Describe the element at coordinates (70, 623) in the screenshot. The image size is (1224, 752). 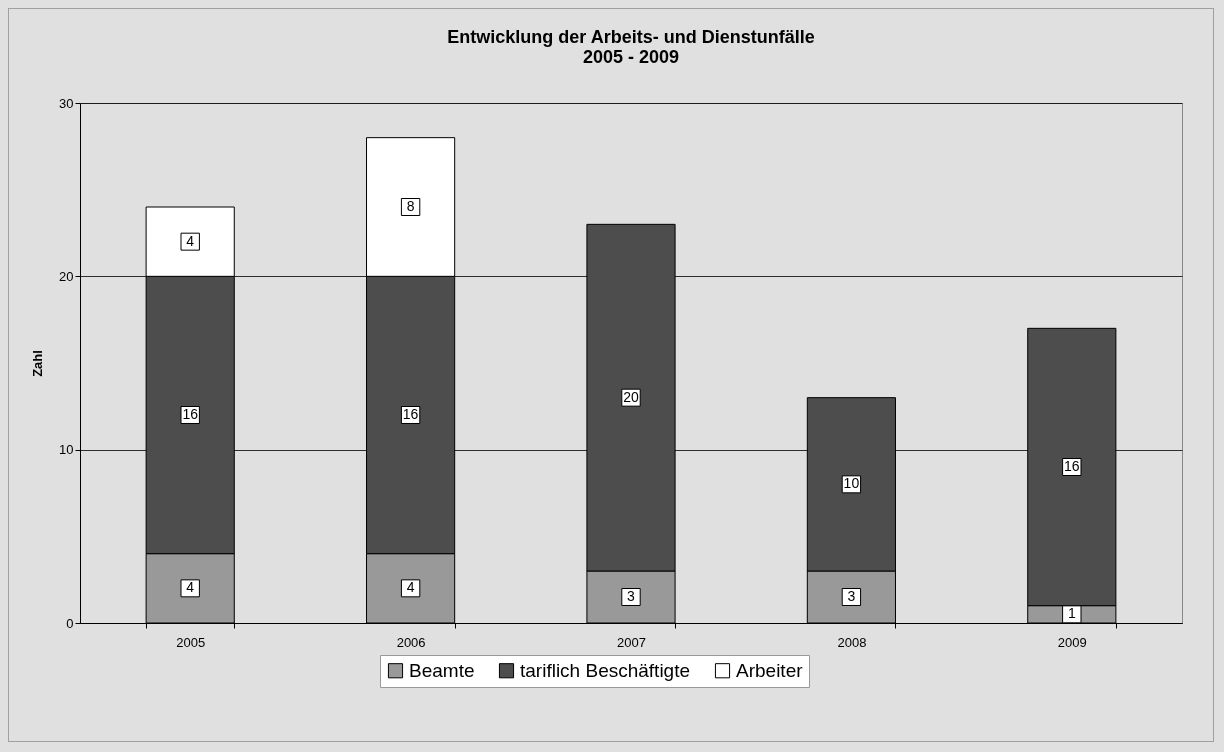
I see `y-tick-label: 0` at that location.